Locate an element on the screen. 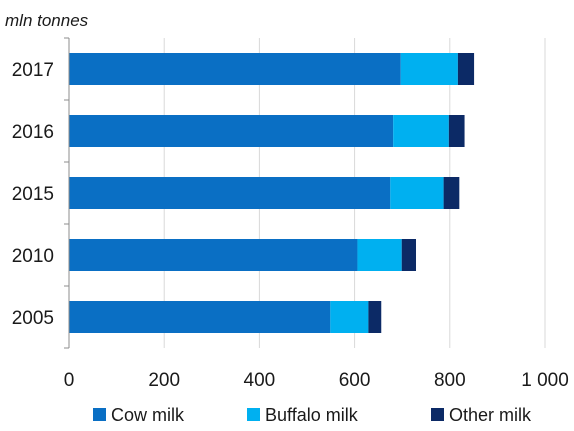 This screenshot has width=574, height=431. category-label: 2005 is located at coordinates (33, 318).